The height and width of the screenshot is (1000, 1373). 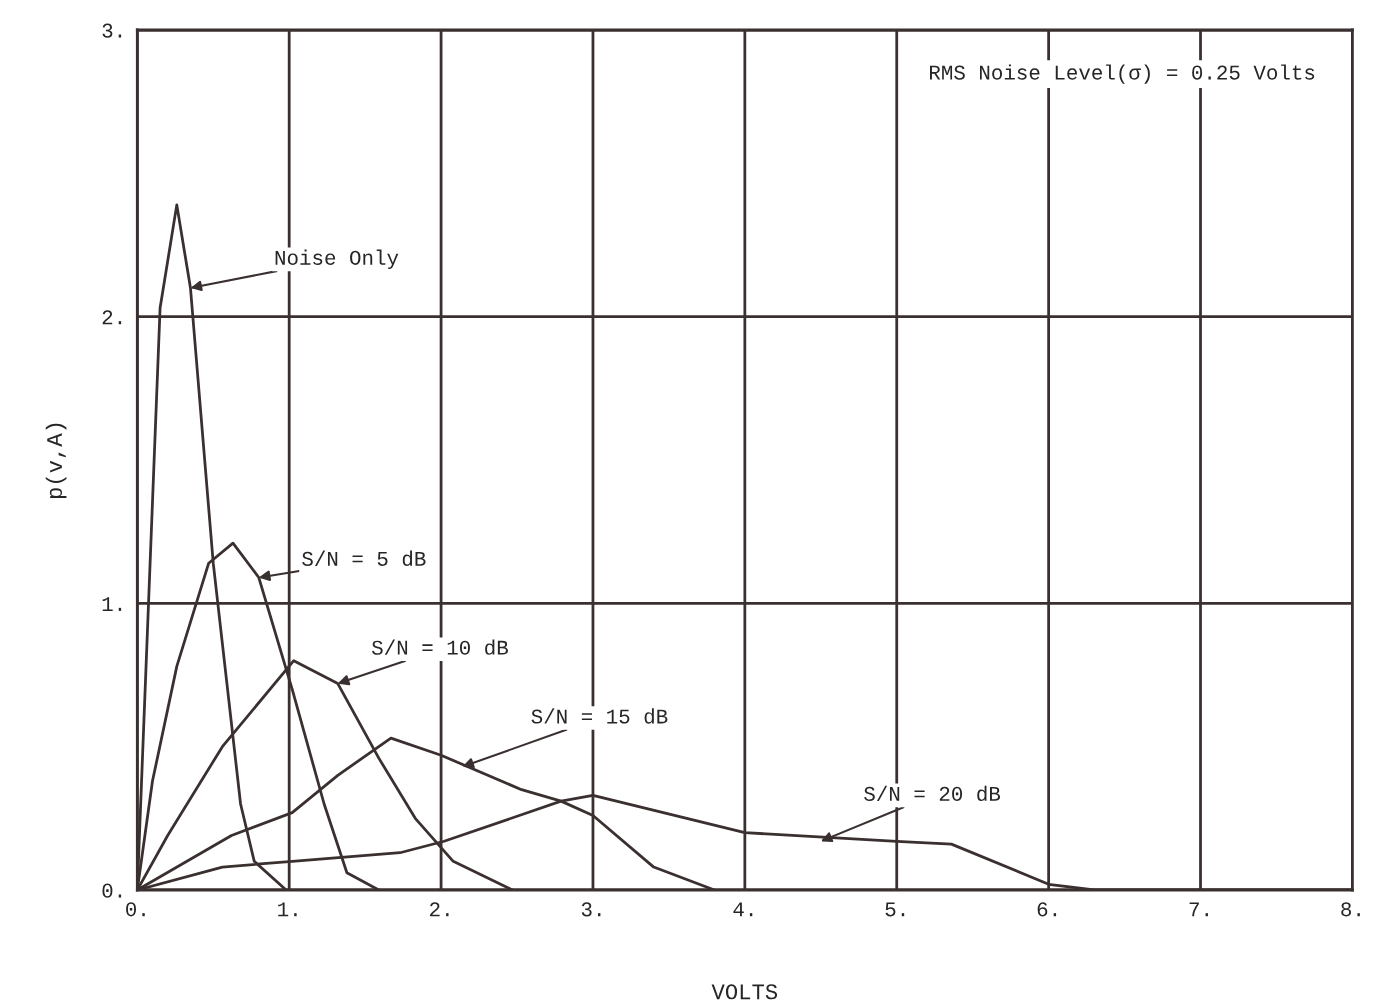 What do you see at coordinates (135, 909) in the screenshot?
I see `x-tick-label: 0.` at bounding box center [135, 909].